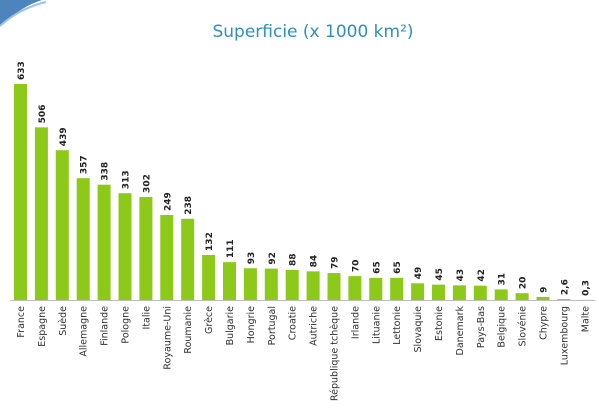 The width and height of the screenshot is (599, 416). I want to click on value-label-23: 42, so click(482, 275).